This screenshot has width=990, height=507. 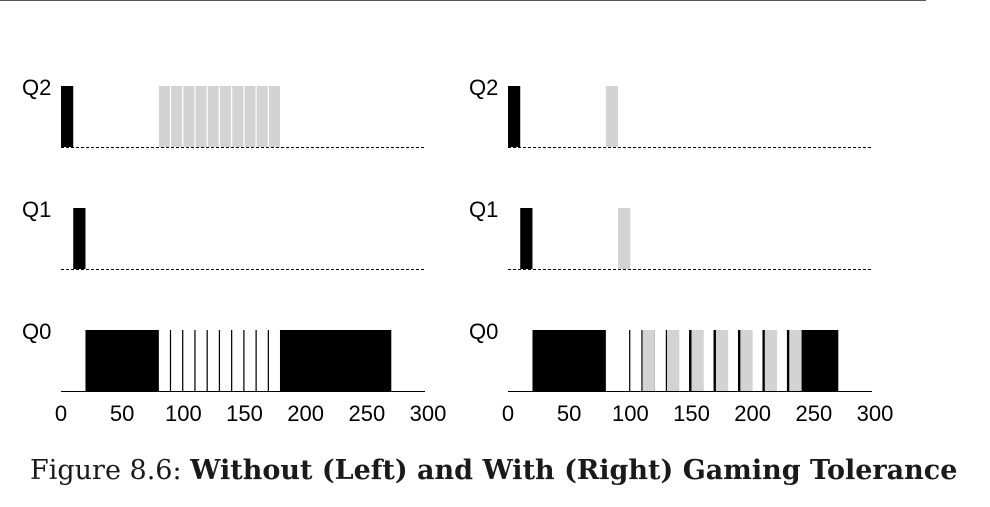 I want to click on caption-prefix: Figure 8.6:, so click(x=106, y=470).